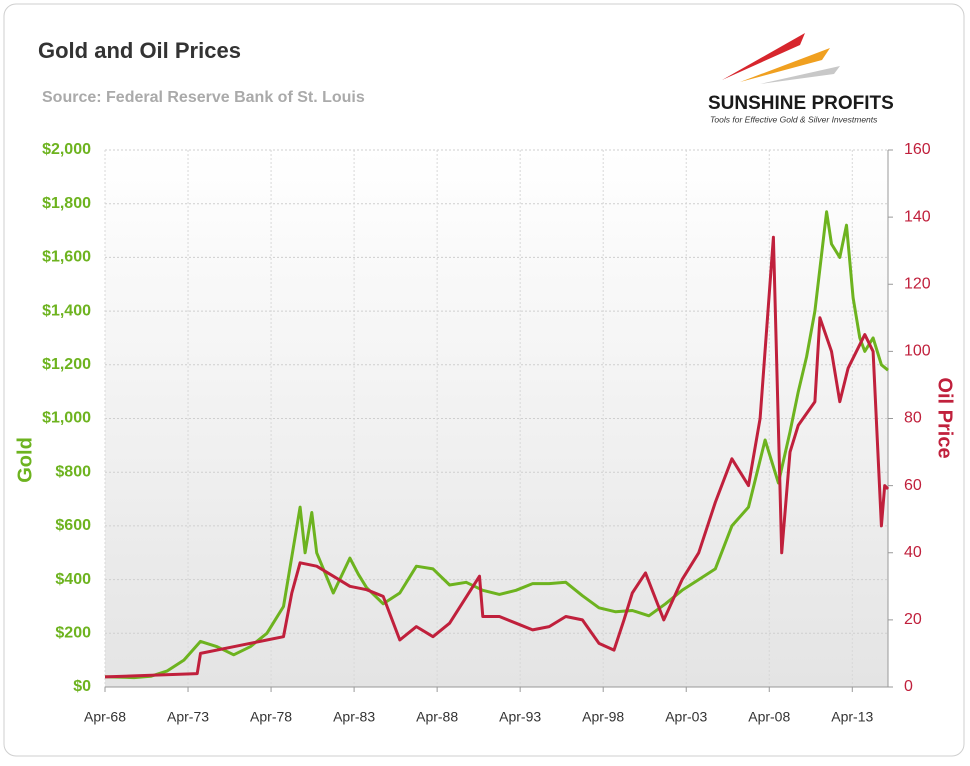  I want to click on y-axis-label: Gold, so click(25, 460).